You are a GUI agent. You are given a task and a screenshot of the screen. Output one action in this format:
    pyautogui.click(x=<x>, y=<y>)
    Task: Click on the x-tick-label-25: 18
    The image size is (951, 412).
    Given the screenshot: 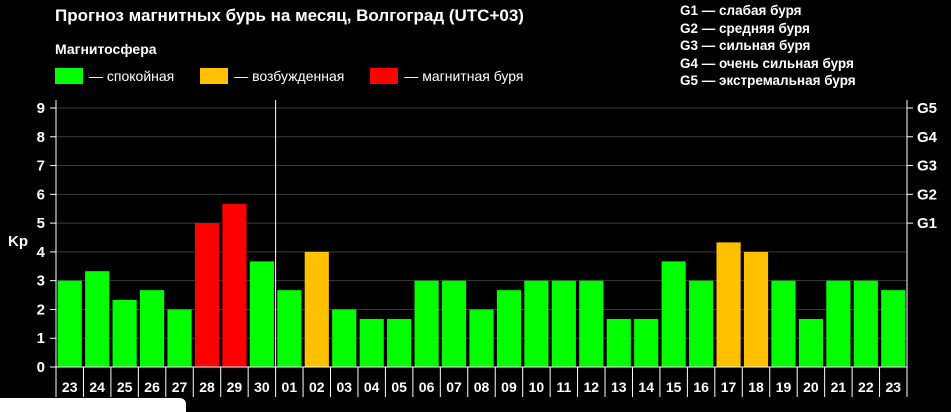 What is the action you would take?
    pyautogui.click(x=756, y=387)
    